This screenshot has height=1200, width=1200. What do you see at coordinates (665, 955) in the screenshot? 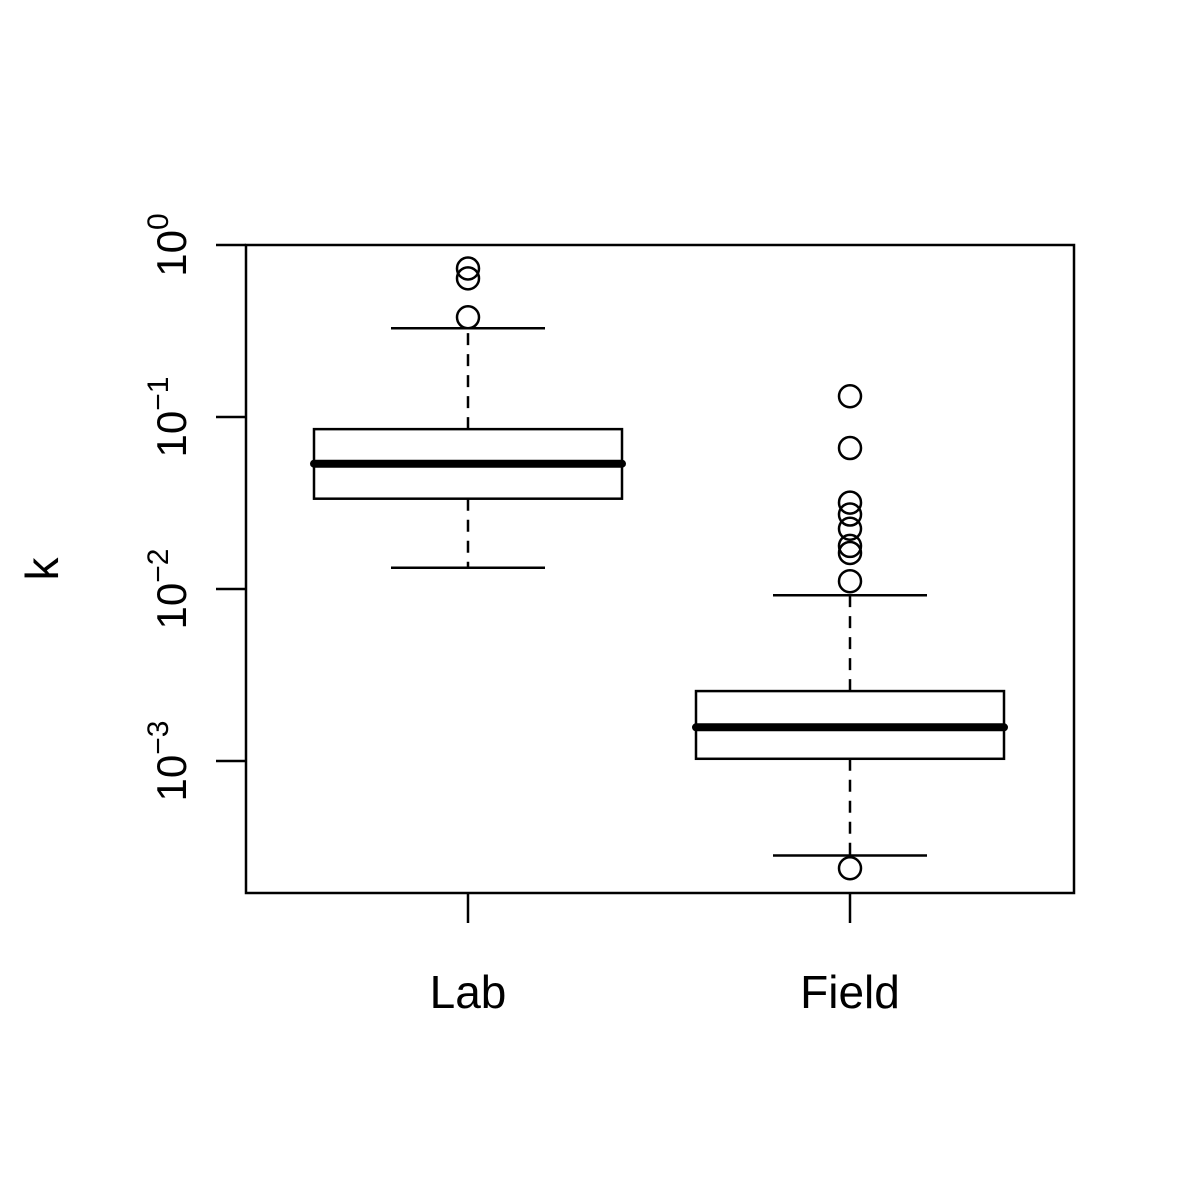
I see `x-axis: Lab Field` at bounding box center [665, 955].